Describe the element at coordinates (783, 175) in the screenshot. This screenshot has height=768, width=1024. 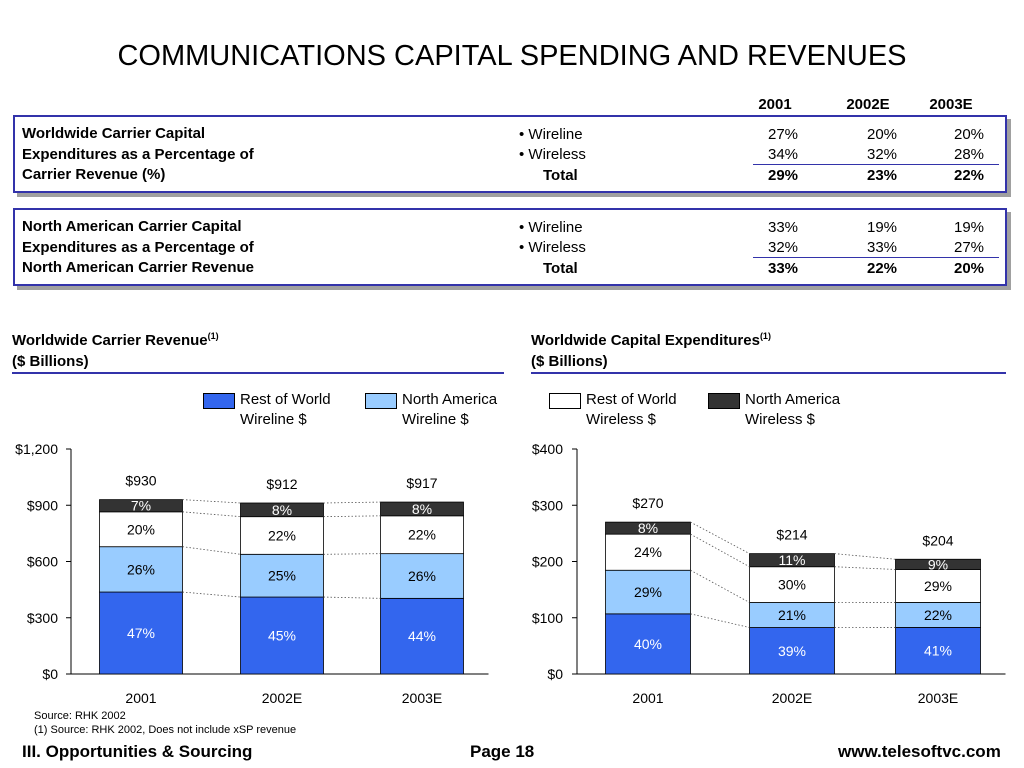
I see `cell-value: 29%` at that location.